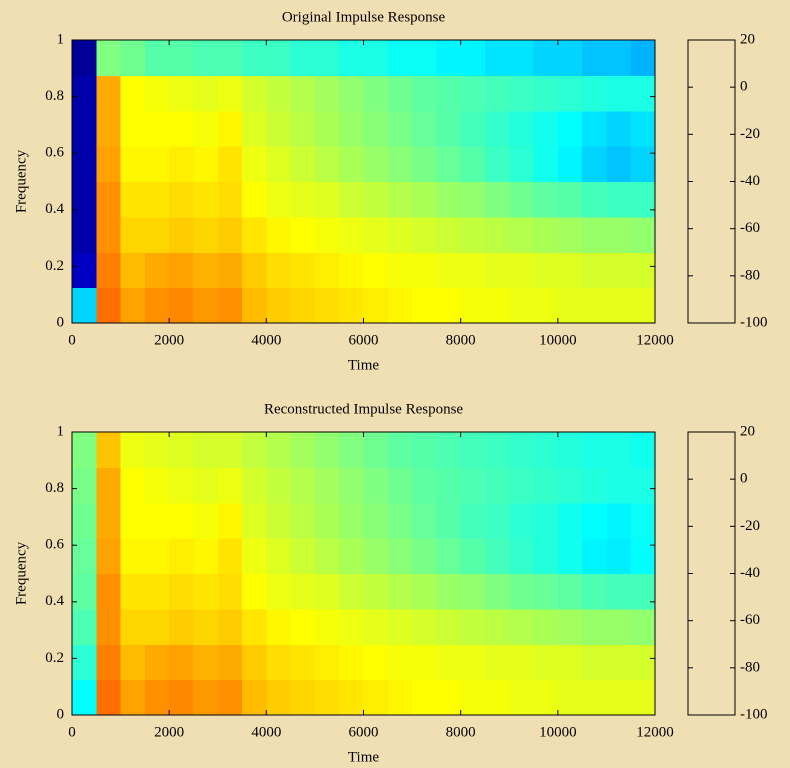 The width and height of the screenshot is (790, 768). Describe the element at coordinates (750, 620) in the screenshot. I see `colorbar-tick-label: -60` at that location.